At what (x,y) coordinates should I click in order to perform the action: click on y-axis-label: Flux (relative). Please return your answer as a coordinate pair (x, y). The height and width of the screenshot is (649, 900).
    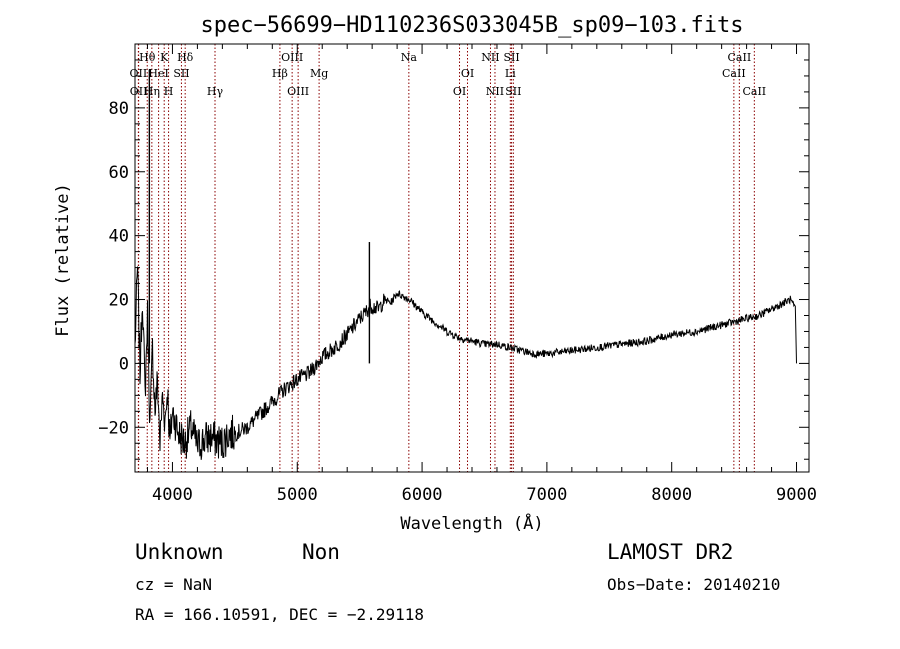
    Looking at the image, I should click on (63, 260).